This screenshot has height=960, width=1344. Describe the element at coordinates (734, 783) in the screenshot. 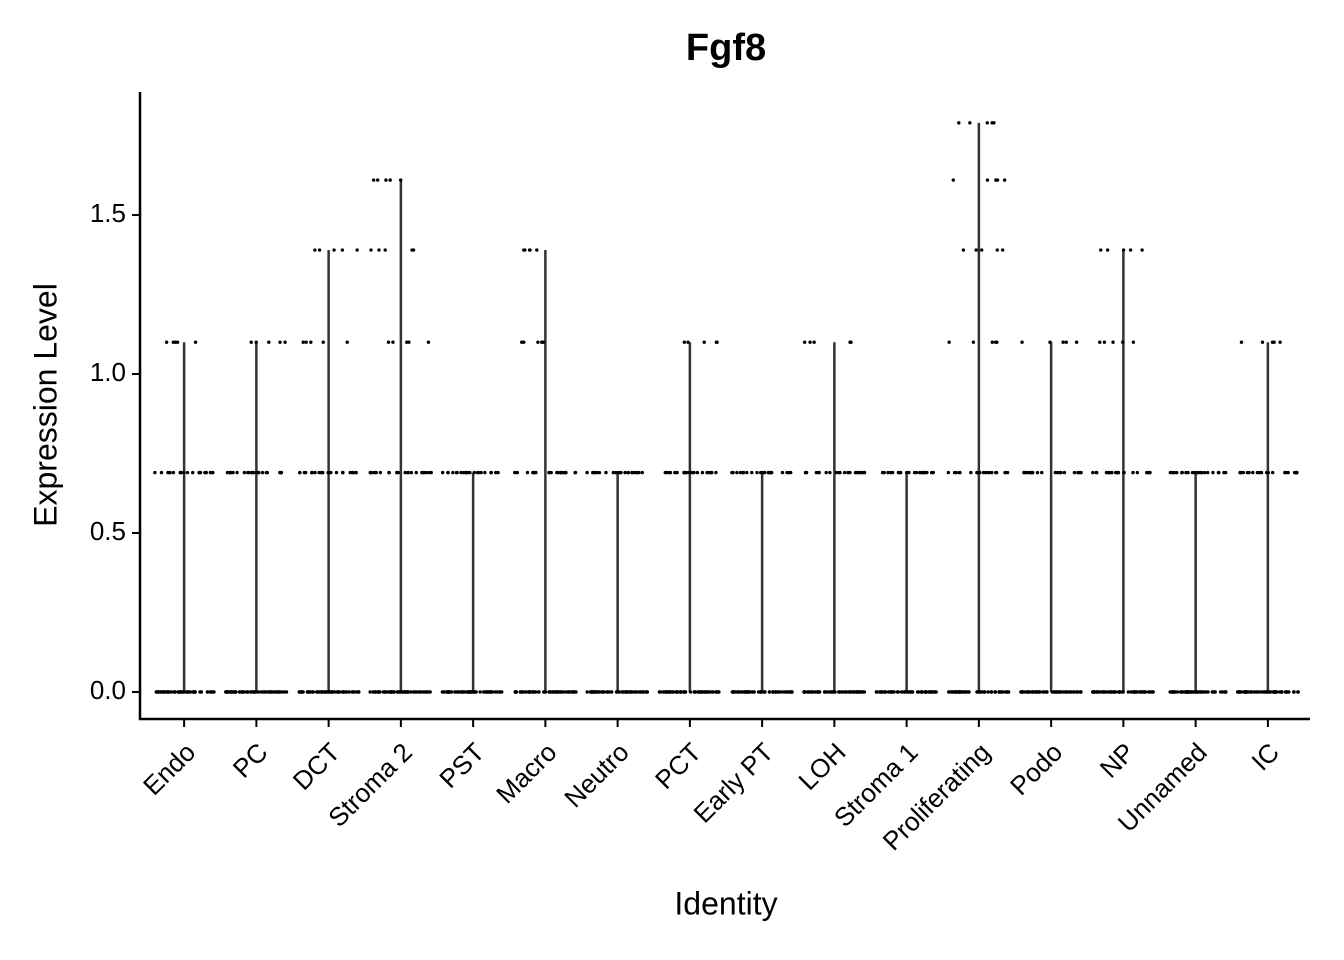

I see `x-tick-label: Early PT` at that location.